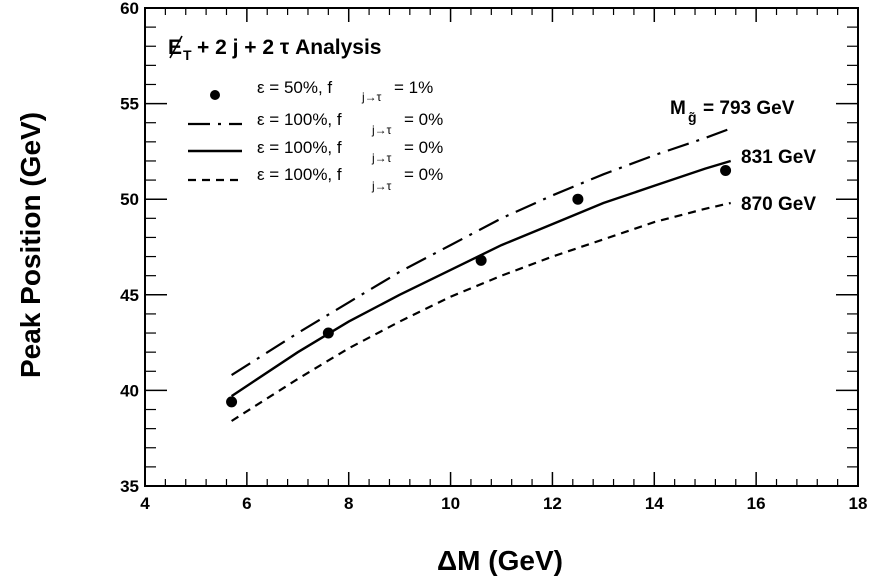 The image size is (874, 580). What do you see at coordinates (756, 503) in the screenshot?
I see `x-tick-label: 16` at bounding box center [756, 503].